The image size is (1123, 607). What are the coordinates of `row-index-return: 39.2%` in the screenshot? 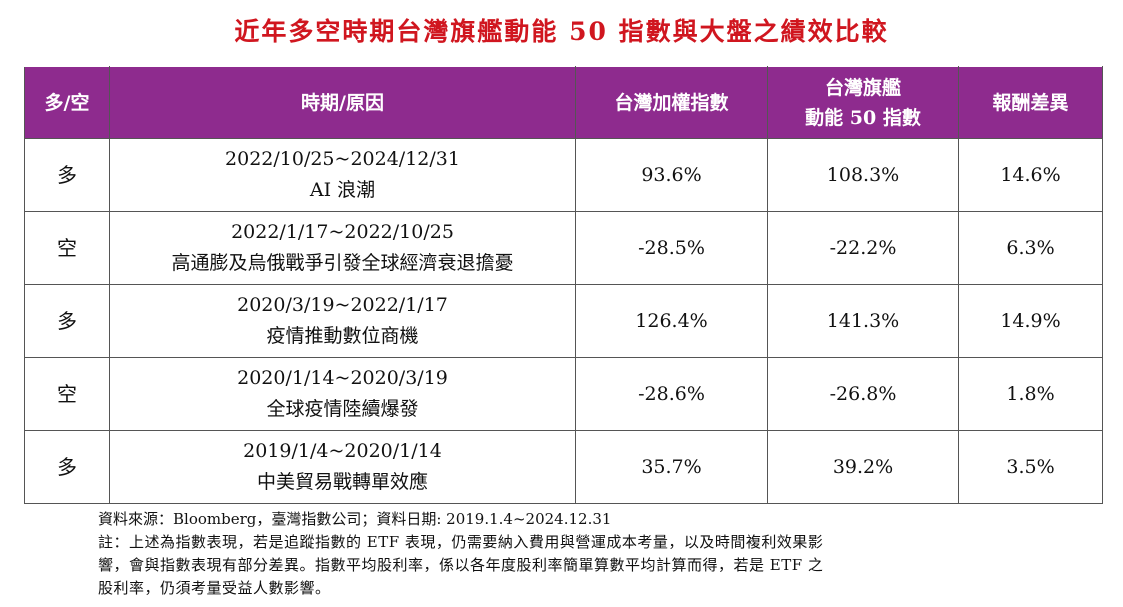 It's located at (863, 467).